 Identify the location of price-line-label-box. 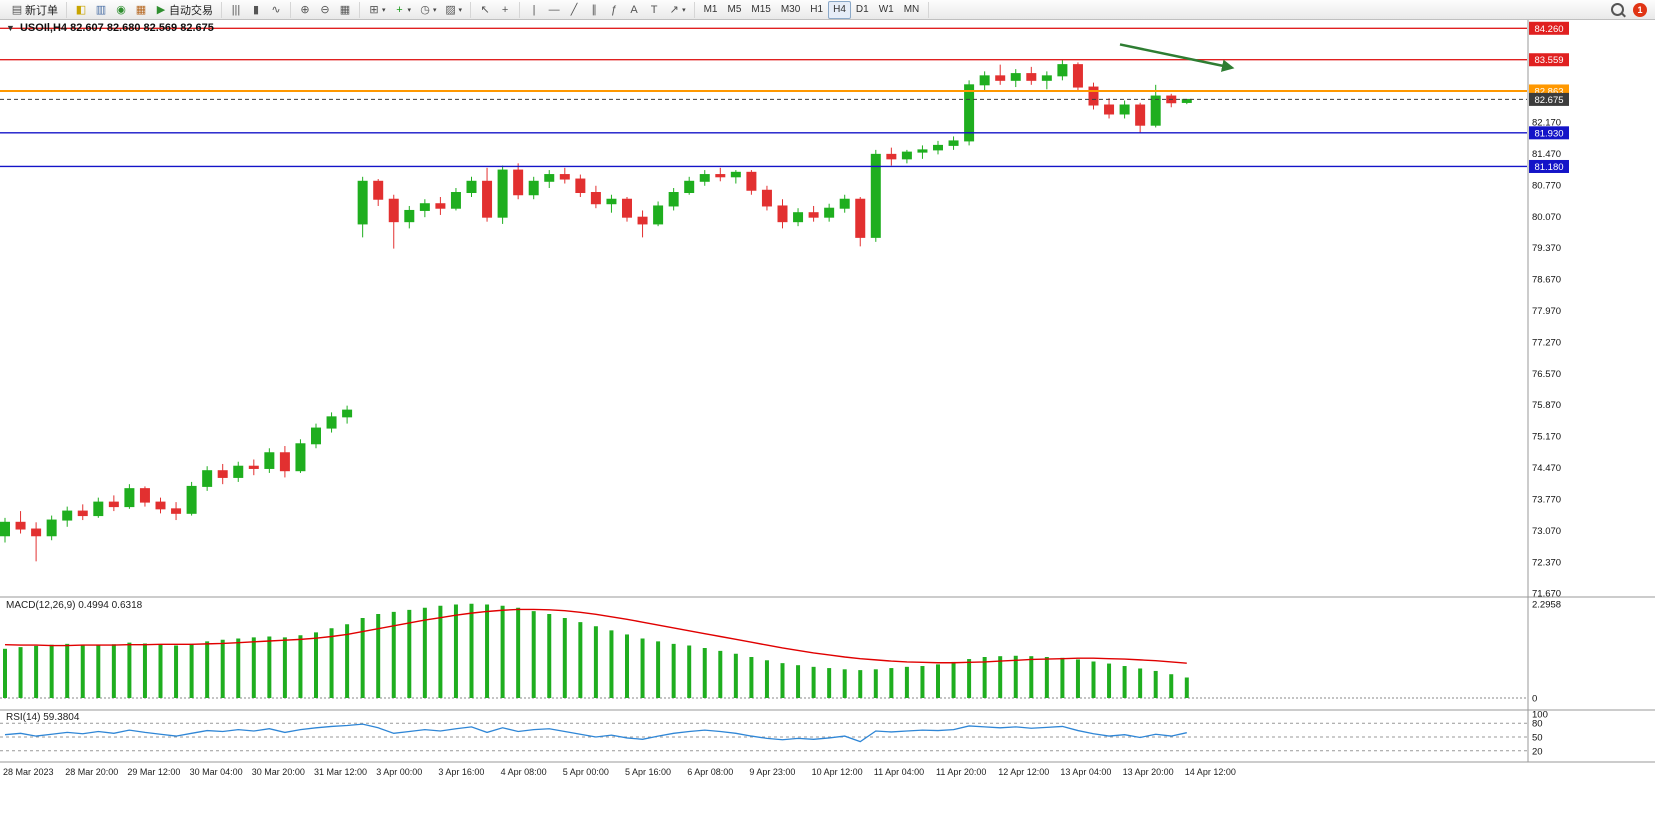
(1549, 28).